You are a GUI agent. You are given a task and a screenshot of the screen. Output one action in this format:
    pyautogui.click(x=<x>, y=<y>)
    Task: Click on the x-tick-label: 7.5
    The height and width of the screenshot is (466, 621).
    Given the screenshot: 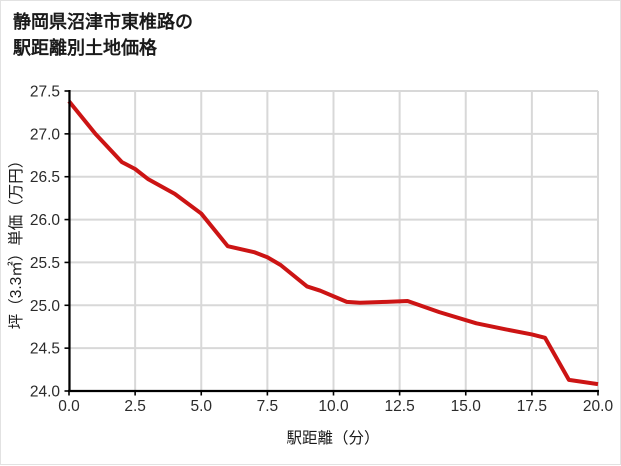 What is the action you would take?
    pyautogui.click(x=268, y=406)
    